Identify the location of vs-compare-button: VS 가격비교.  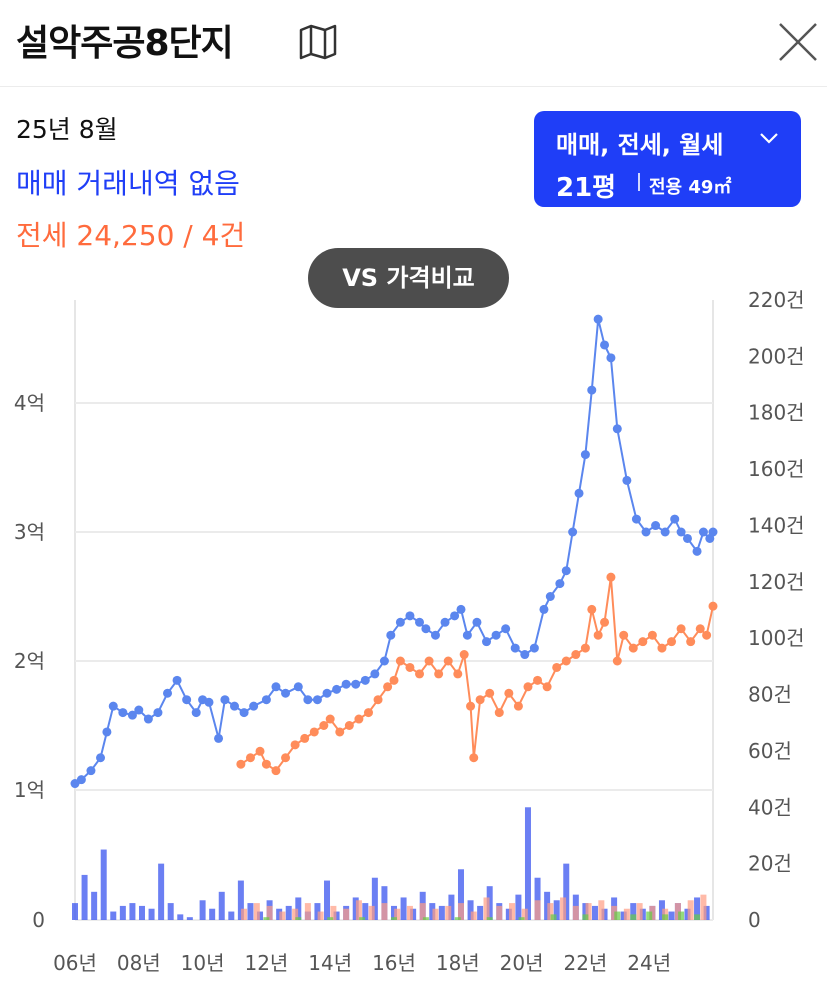
(408, 278).